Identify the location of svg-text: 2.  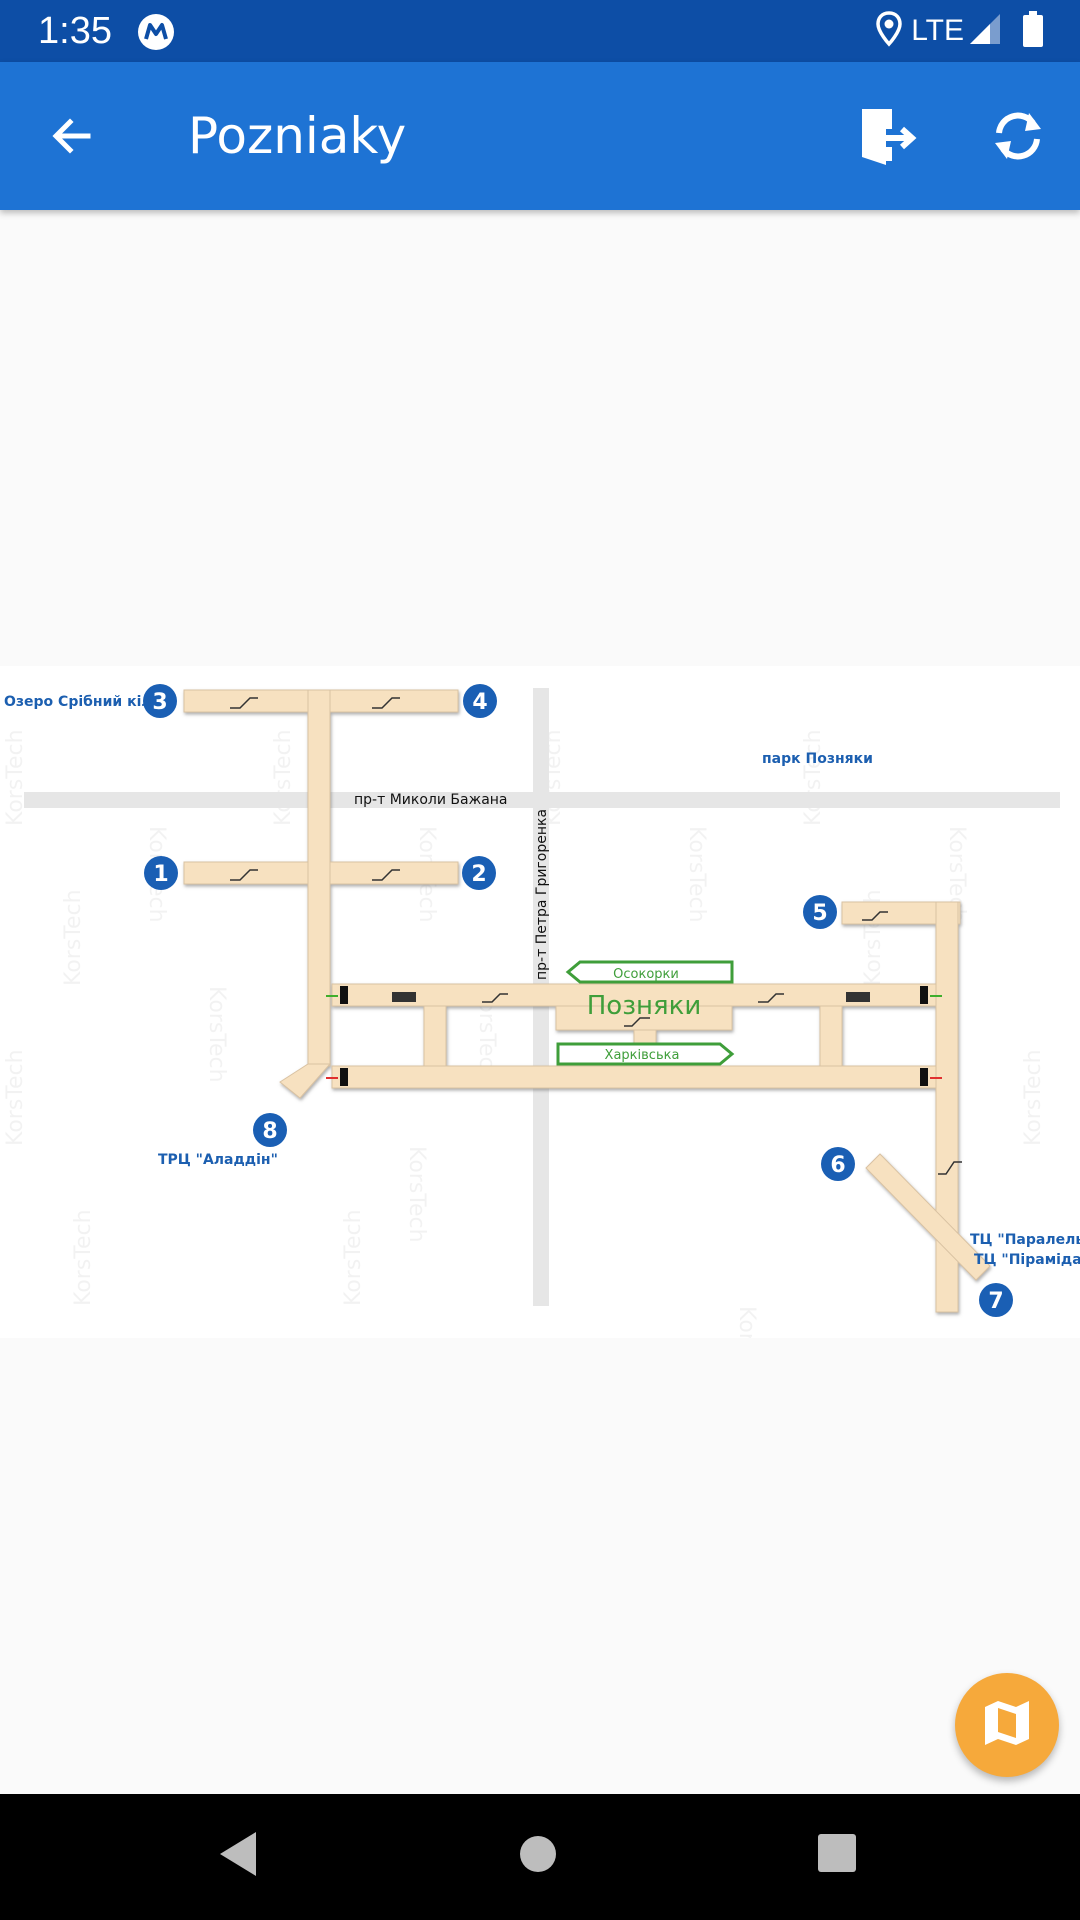
(478, 874).